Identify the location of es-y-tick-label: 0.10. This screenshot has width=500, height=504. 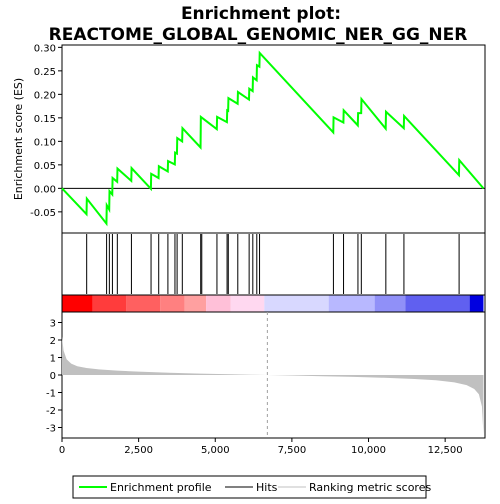
(45, 142).